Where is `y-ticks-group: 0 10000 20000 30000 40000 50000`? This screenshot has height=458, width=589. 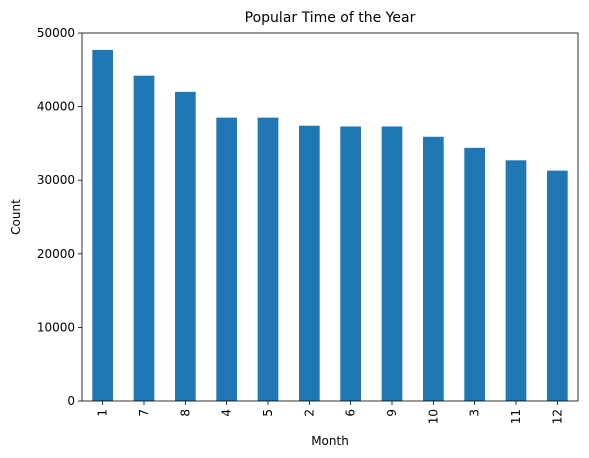
y-ticks-group: 0 10000 20000 30000 40000 50000 is located at coordinates (59, 217).